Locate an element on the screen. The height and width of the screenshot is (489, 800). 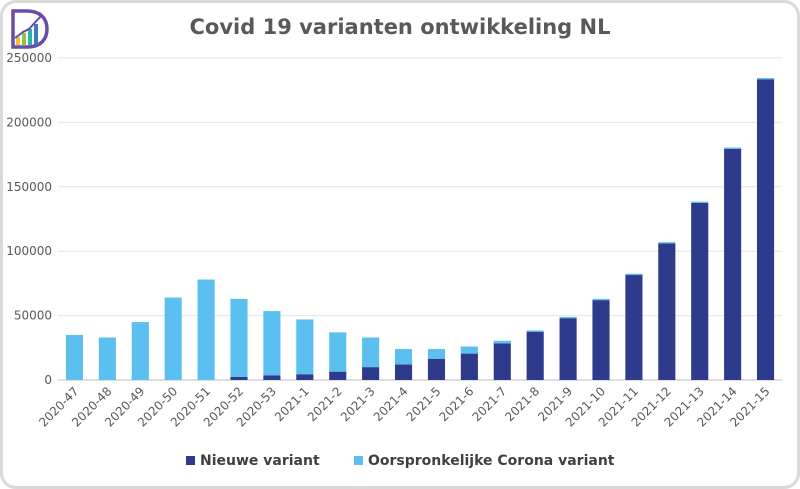
y-tick-label: 200000 is located at coordinates (29, 122).